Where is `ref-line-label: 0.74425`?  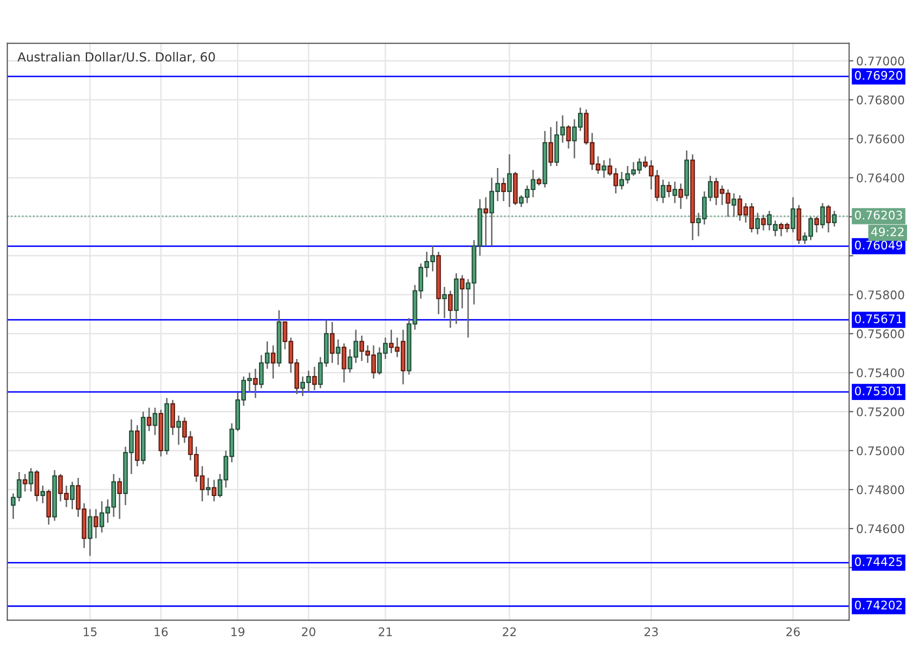
ref-line-label: 0.74425 is located at coordinates (878, 561).